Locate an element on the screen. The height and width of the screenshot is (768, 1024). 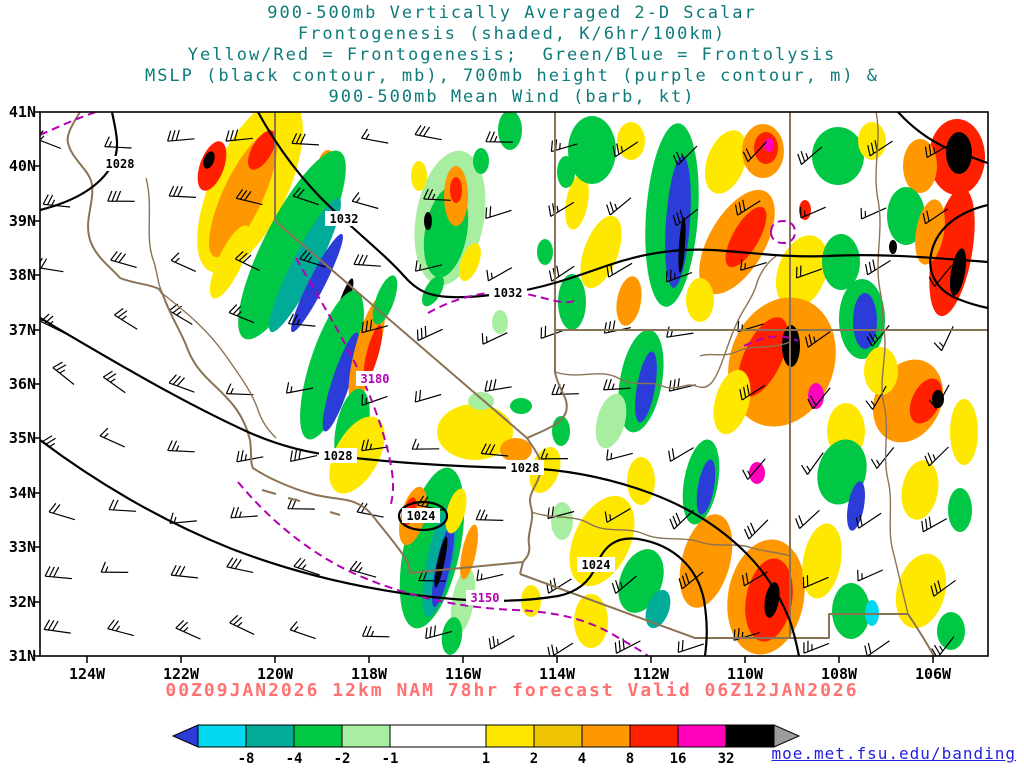
colorbar-tick-label: -8 is located at coordinates (246, 758).